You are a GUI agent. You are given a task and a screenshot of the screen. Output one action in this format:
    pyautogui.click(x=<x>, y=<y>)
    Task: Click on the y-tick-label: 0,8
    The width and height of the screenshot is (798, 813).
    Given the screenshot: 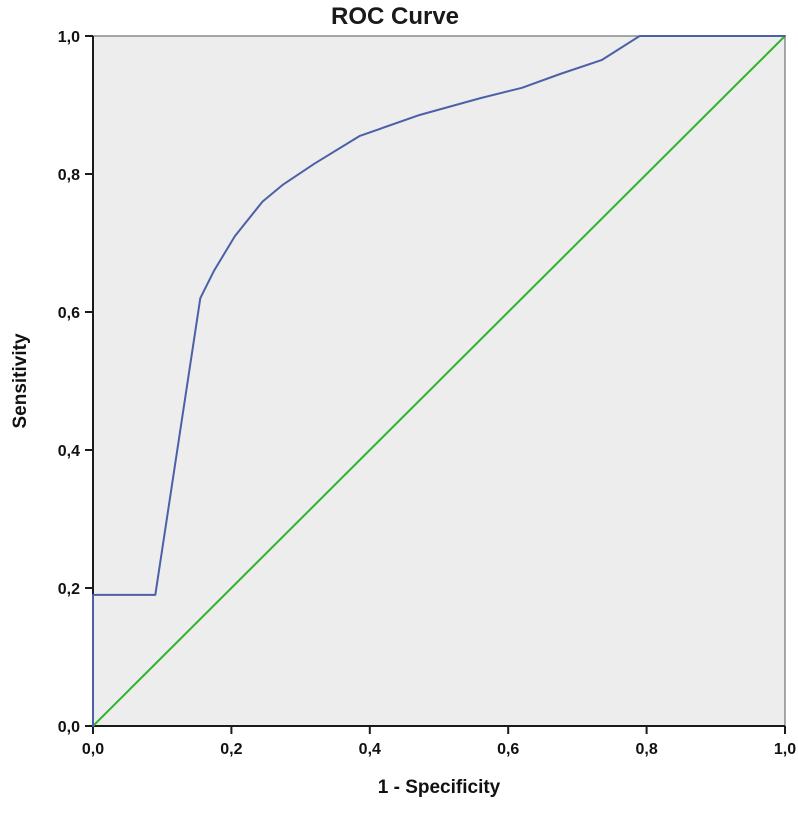 What is the action you would take?
    pyautogui.click(x=69, y=175)
    